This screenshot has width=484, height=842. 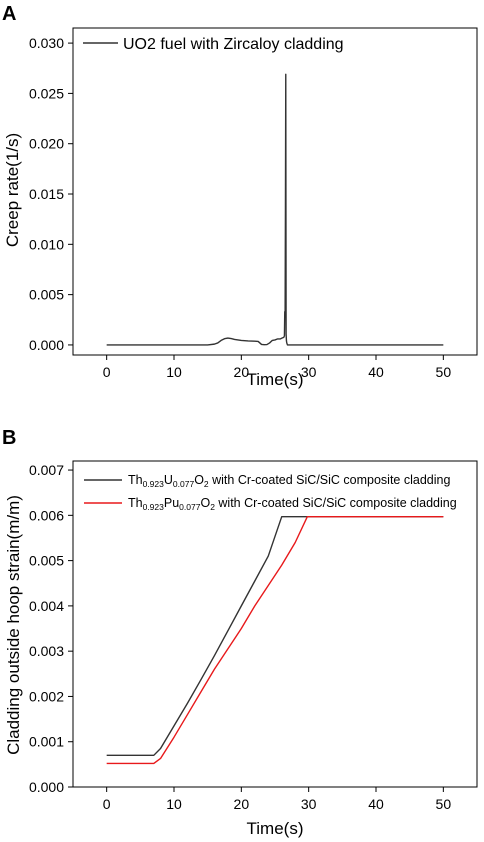 What do you see at coordinates (444, 372) in the screenshot?
I see `plot-a-x-tick-label: 50` at bounding box center [444, 372].